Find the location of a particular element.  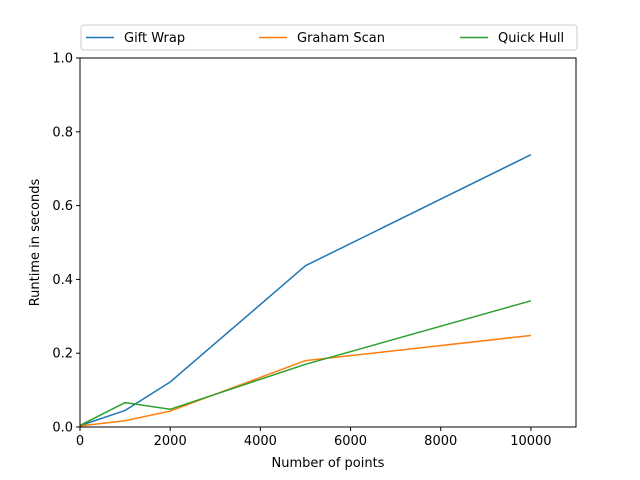

legend-label-gift-wrap: Gift Wrap is located at coordinates (154, 38).